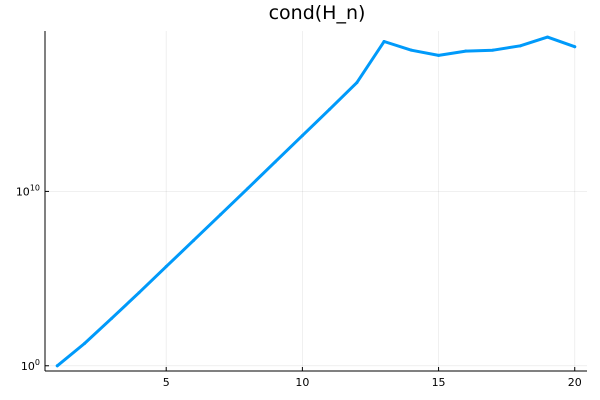 The width and height of the screenshot is (600, 400). Describe the element at coordinates (439, 382) in the screenshot. I see `x-tick-label: 15` at that location.